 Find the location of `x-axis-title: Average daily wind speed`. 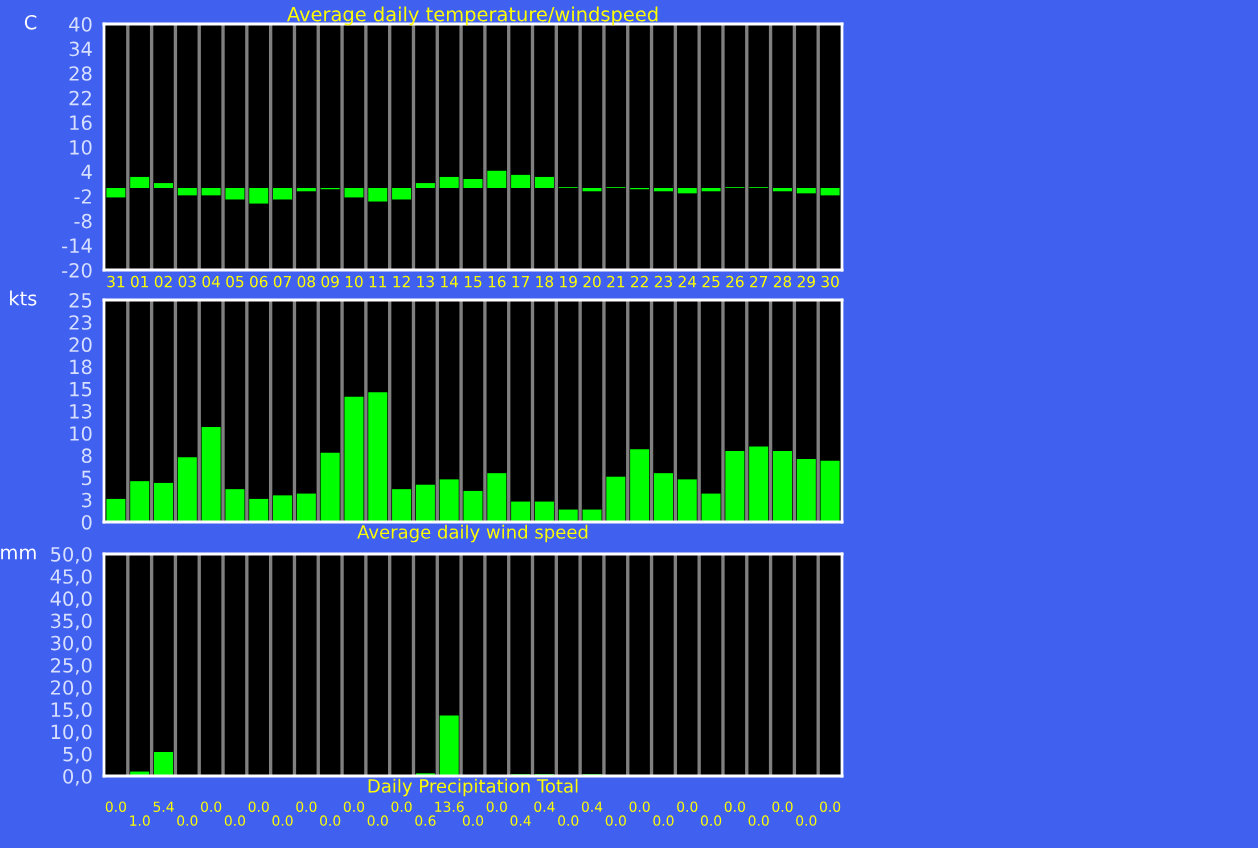

x-axis-title: Average daily wind speed is located at coordinates (472, 533).